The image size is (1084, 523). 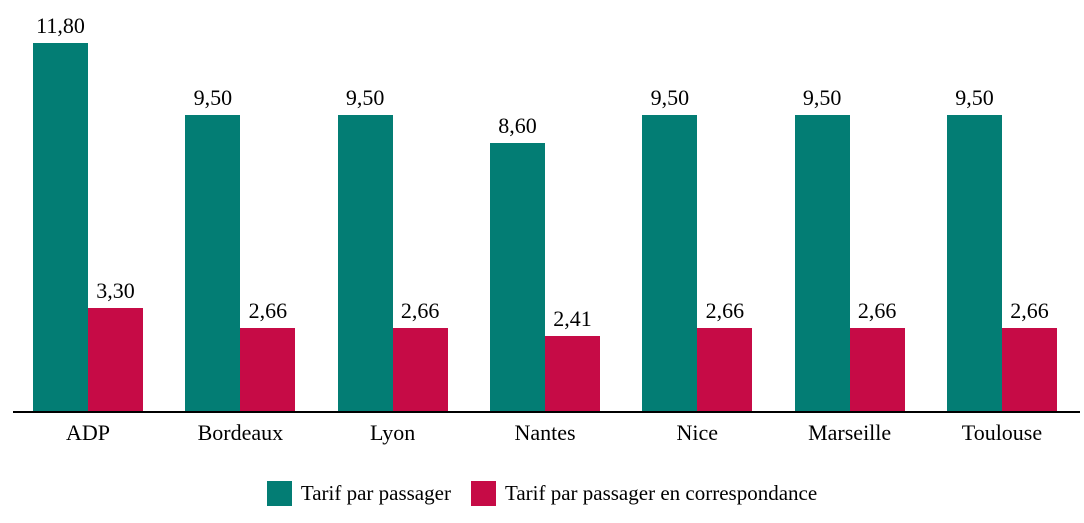 I want to click on x-axis-label: Marseille, so click(x=850, y=432).